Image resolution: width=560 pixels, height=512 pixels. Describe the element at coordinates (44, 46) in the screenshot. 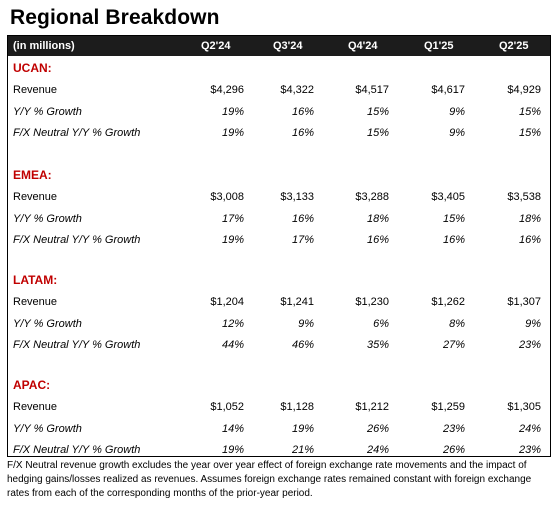

I see `header-unit-label: (in millions)` at that location.